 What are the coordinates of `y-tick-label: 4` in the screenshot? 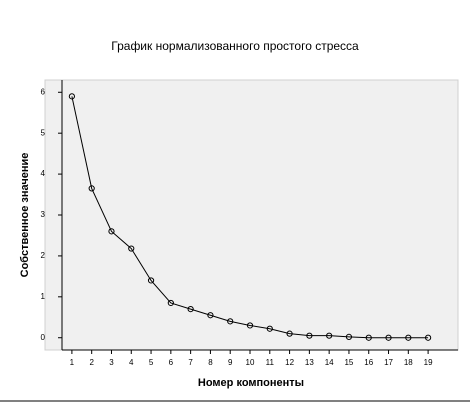 It's located at (43, 173).